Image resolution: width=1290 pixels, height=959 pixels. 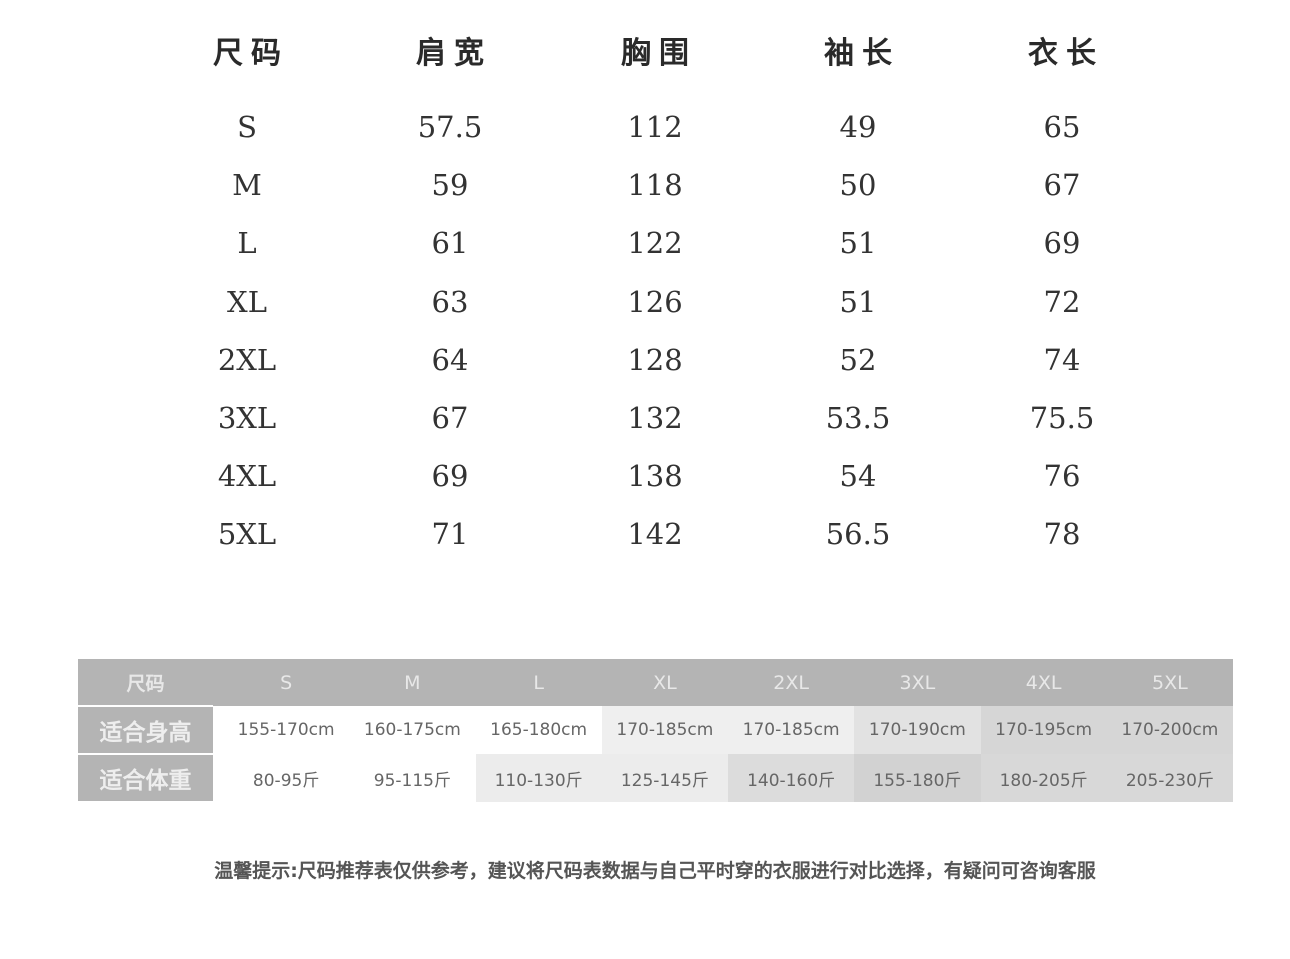 What do you see at coordinates (450, 301) in the screenshot?
I see `measurement-cell: 63` at bounding box center [450, 301].